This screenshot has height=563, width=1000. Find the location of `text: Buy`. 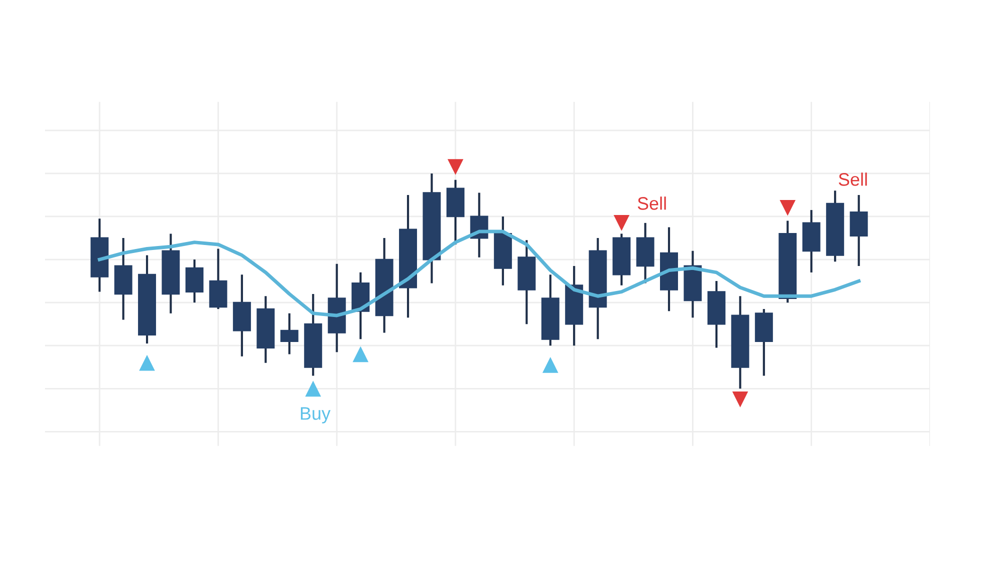

text: Buy is located at coordinates (315, 415).